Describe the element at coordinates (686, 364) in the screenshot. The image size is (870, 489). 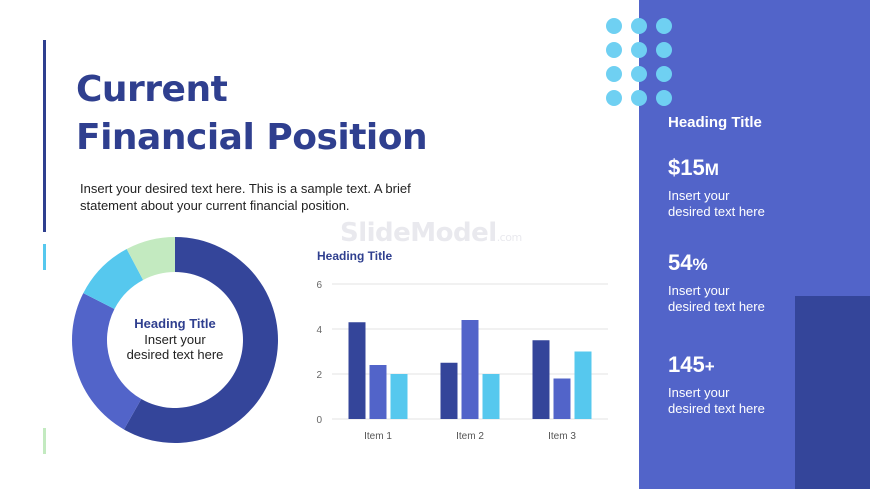
I see `stat-number: 145` at that location.